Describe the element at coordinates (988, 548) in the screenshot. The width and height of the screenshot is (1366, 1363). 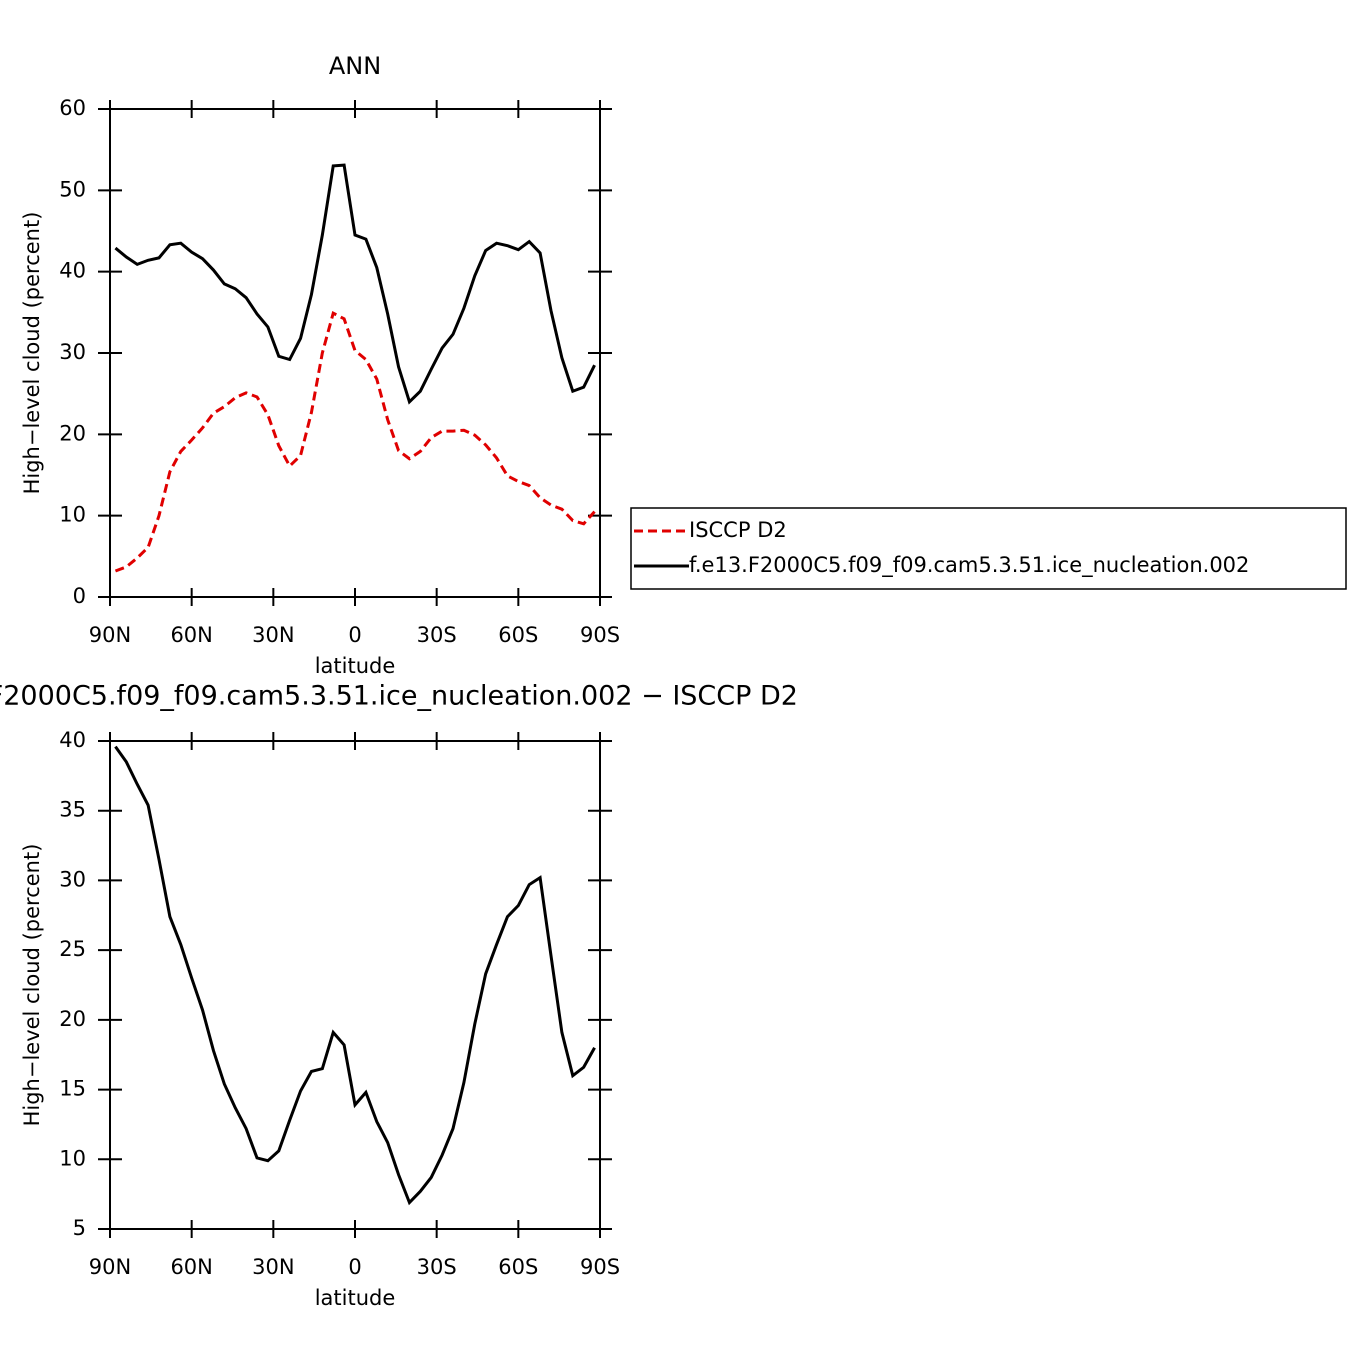
I see `legend-box` at that location.